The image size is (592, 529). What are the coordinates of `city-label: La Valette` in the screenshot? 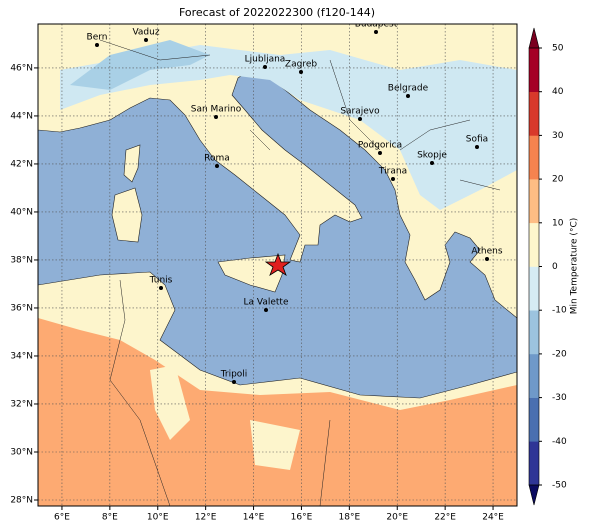 It's located at (266, 303).